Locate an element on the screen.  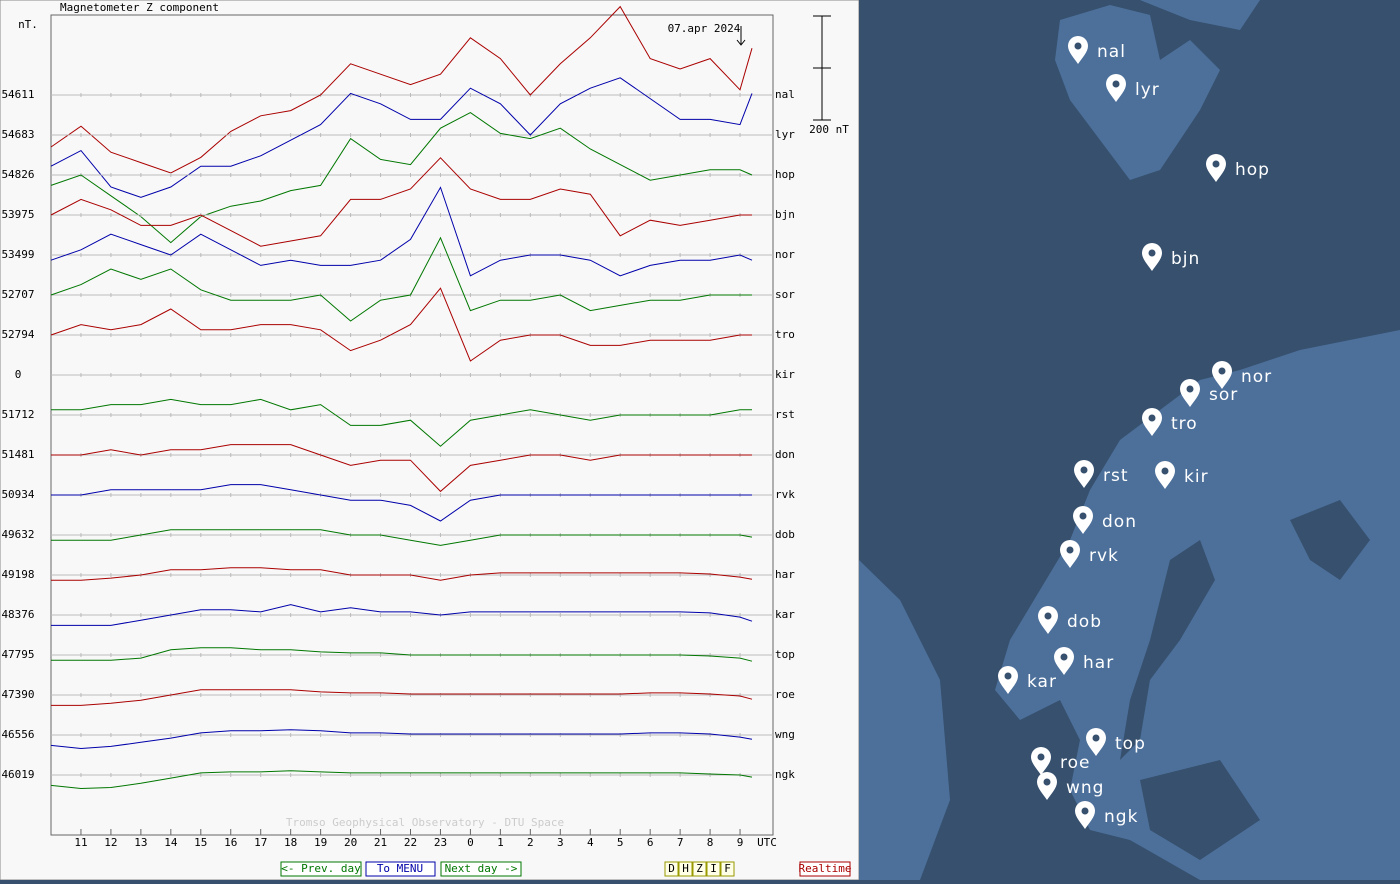
baseline-label: 51481 is located at coordinates (17, 454).